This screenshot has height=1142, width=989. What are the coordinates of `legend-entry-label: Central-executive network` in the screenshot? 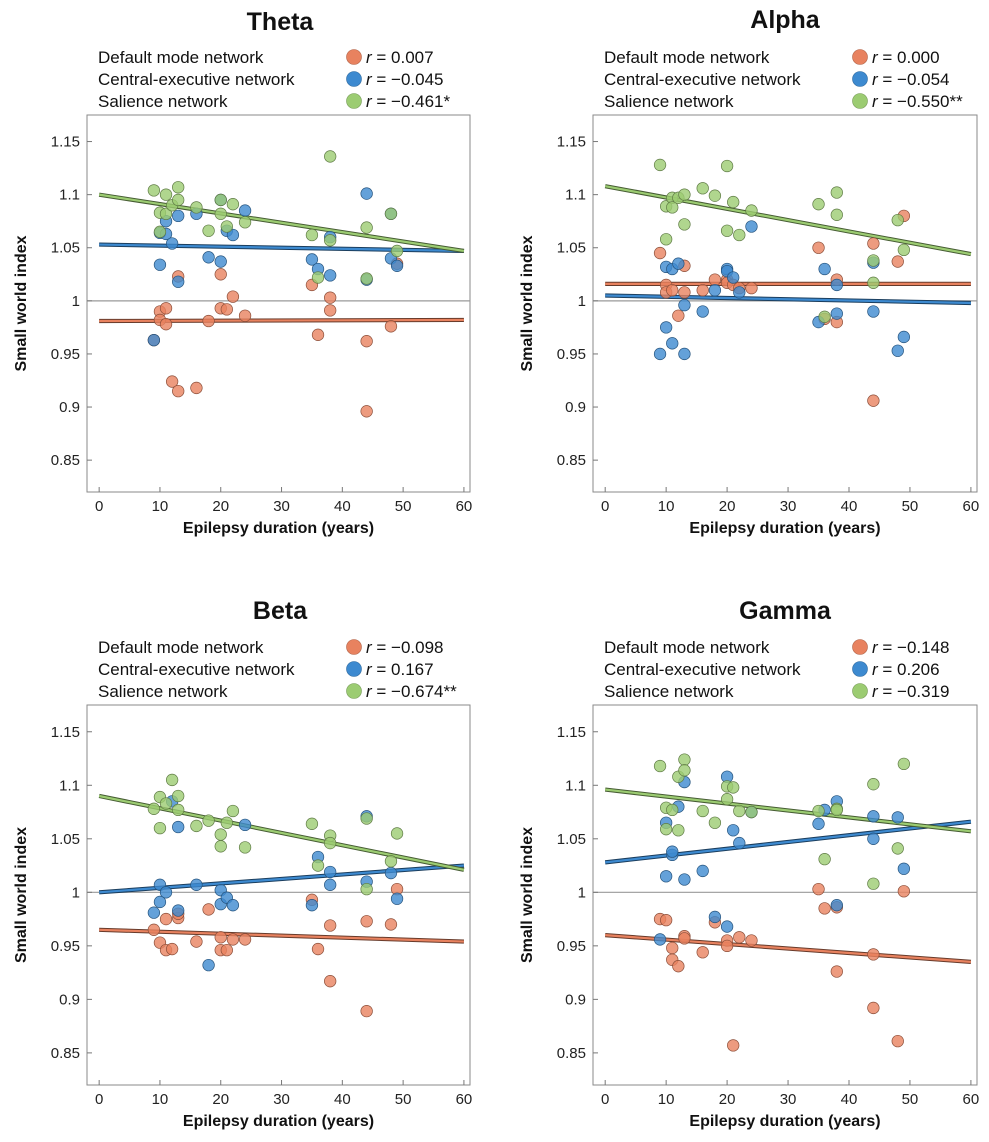 It's located at (196, 79).